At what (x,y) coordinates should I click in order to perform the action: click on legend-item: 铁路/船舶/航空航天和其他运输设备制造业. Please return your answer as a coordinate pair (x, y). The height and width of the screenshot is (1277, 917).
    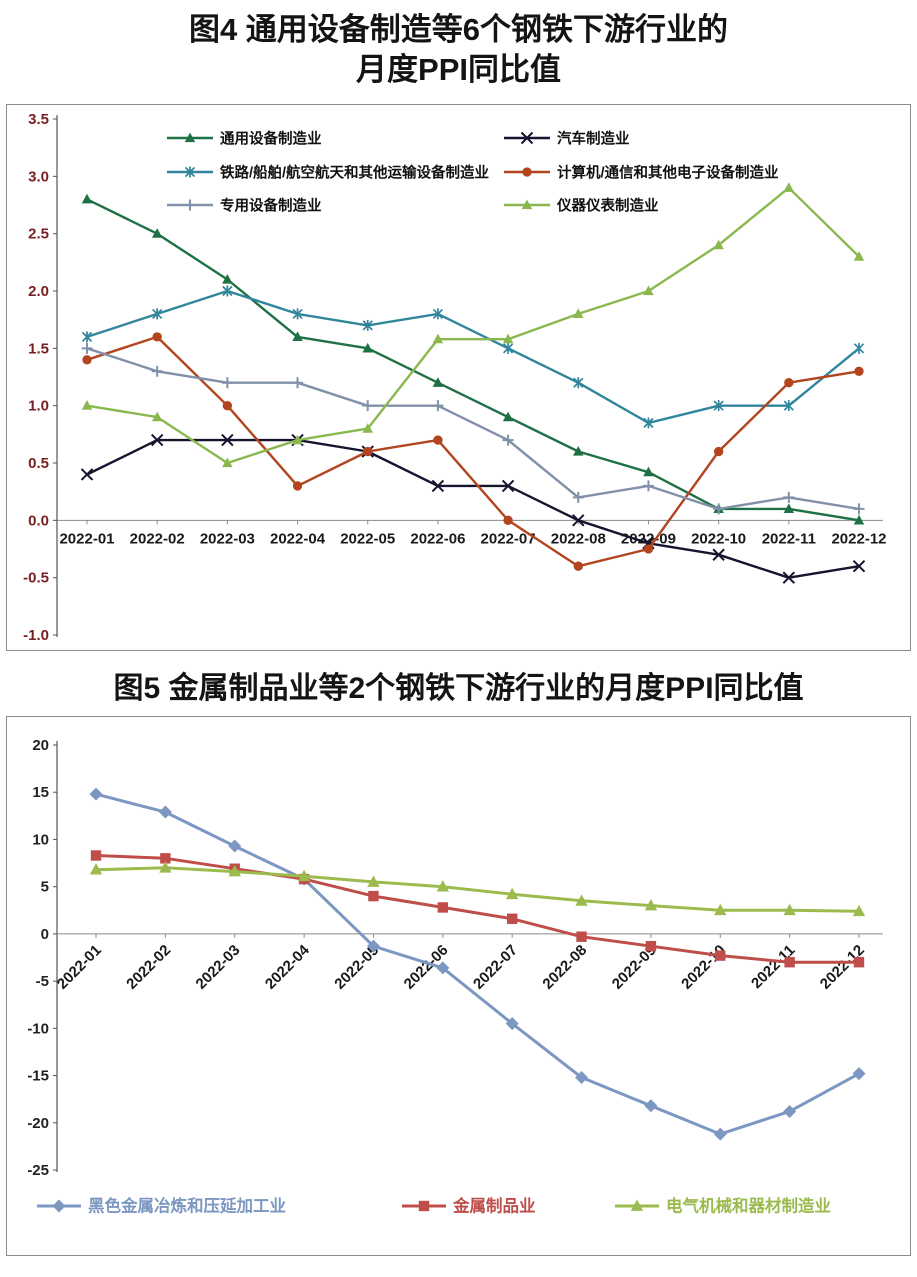
    Looking at the image, I should click on (328, 172).